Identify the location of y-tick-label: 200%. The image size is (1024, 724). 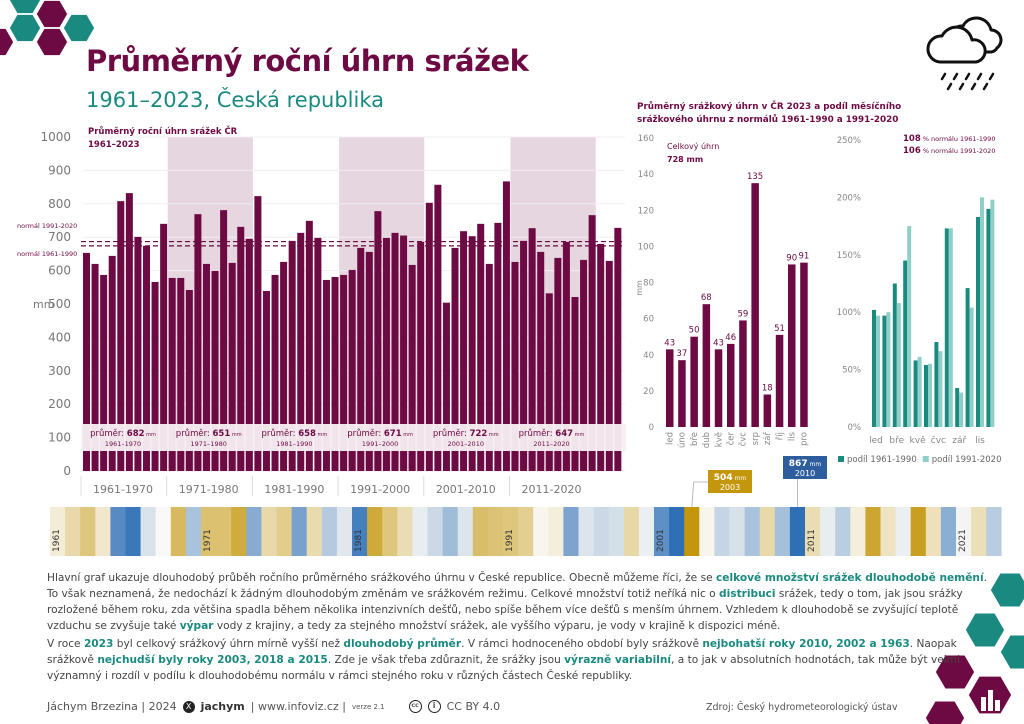
(849, 198).